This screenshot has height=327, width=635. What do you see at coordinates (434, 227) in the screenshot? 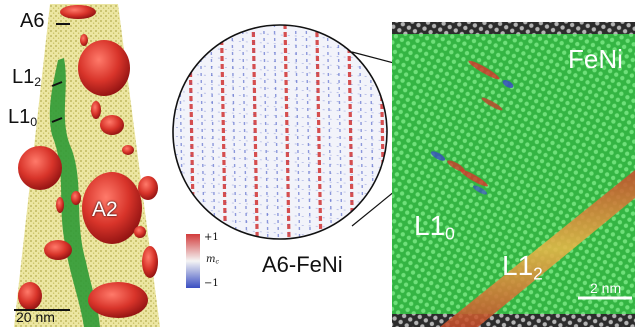
I see `label-l10-right: L10` at bounding box center [434, 227].